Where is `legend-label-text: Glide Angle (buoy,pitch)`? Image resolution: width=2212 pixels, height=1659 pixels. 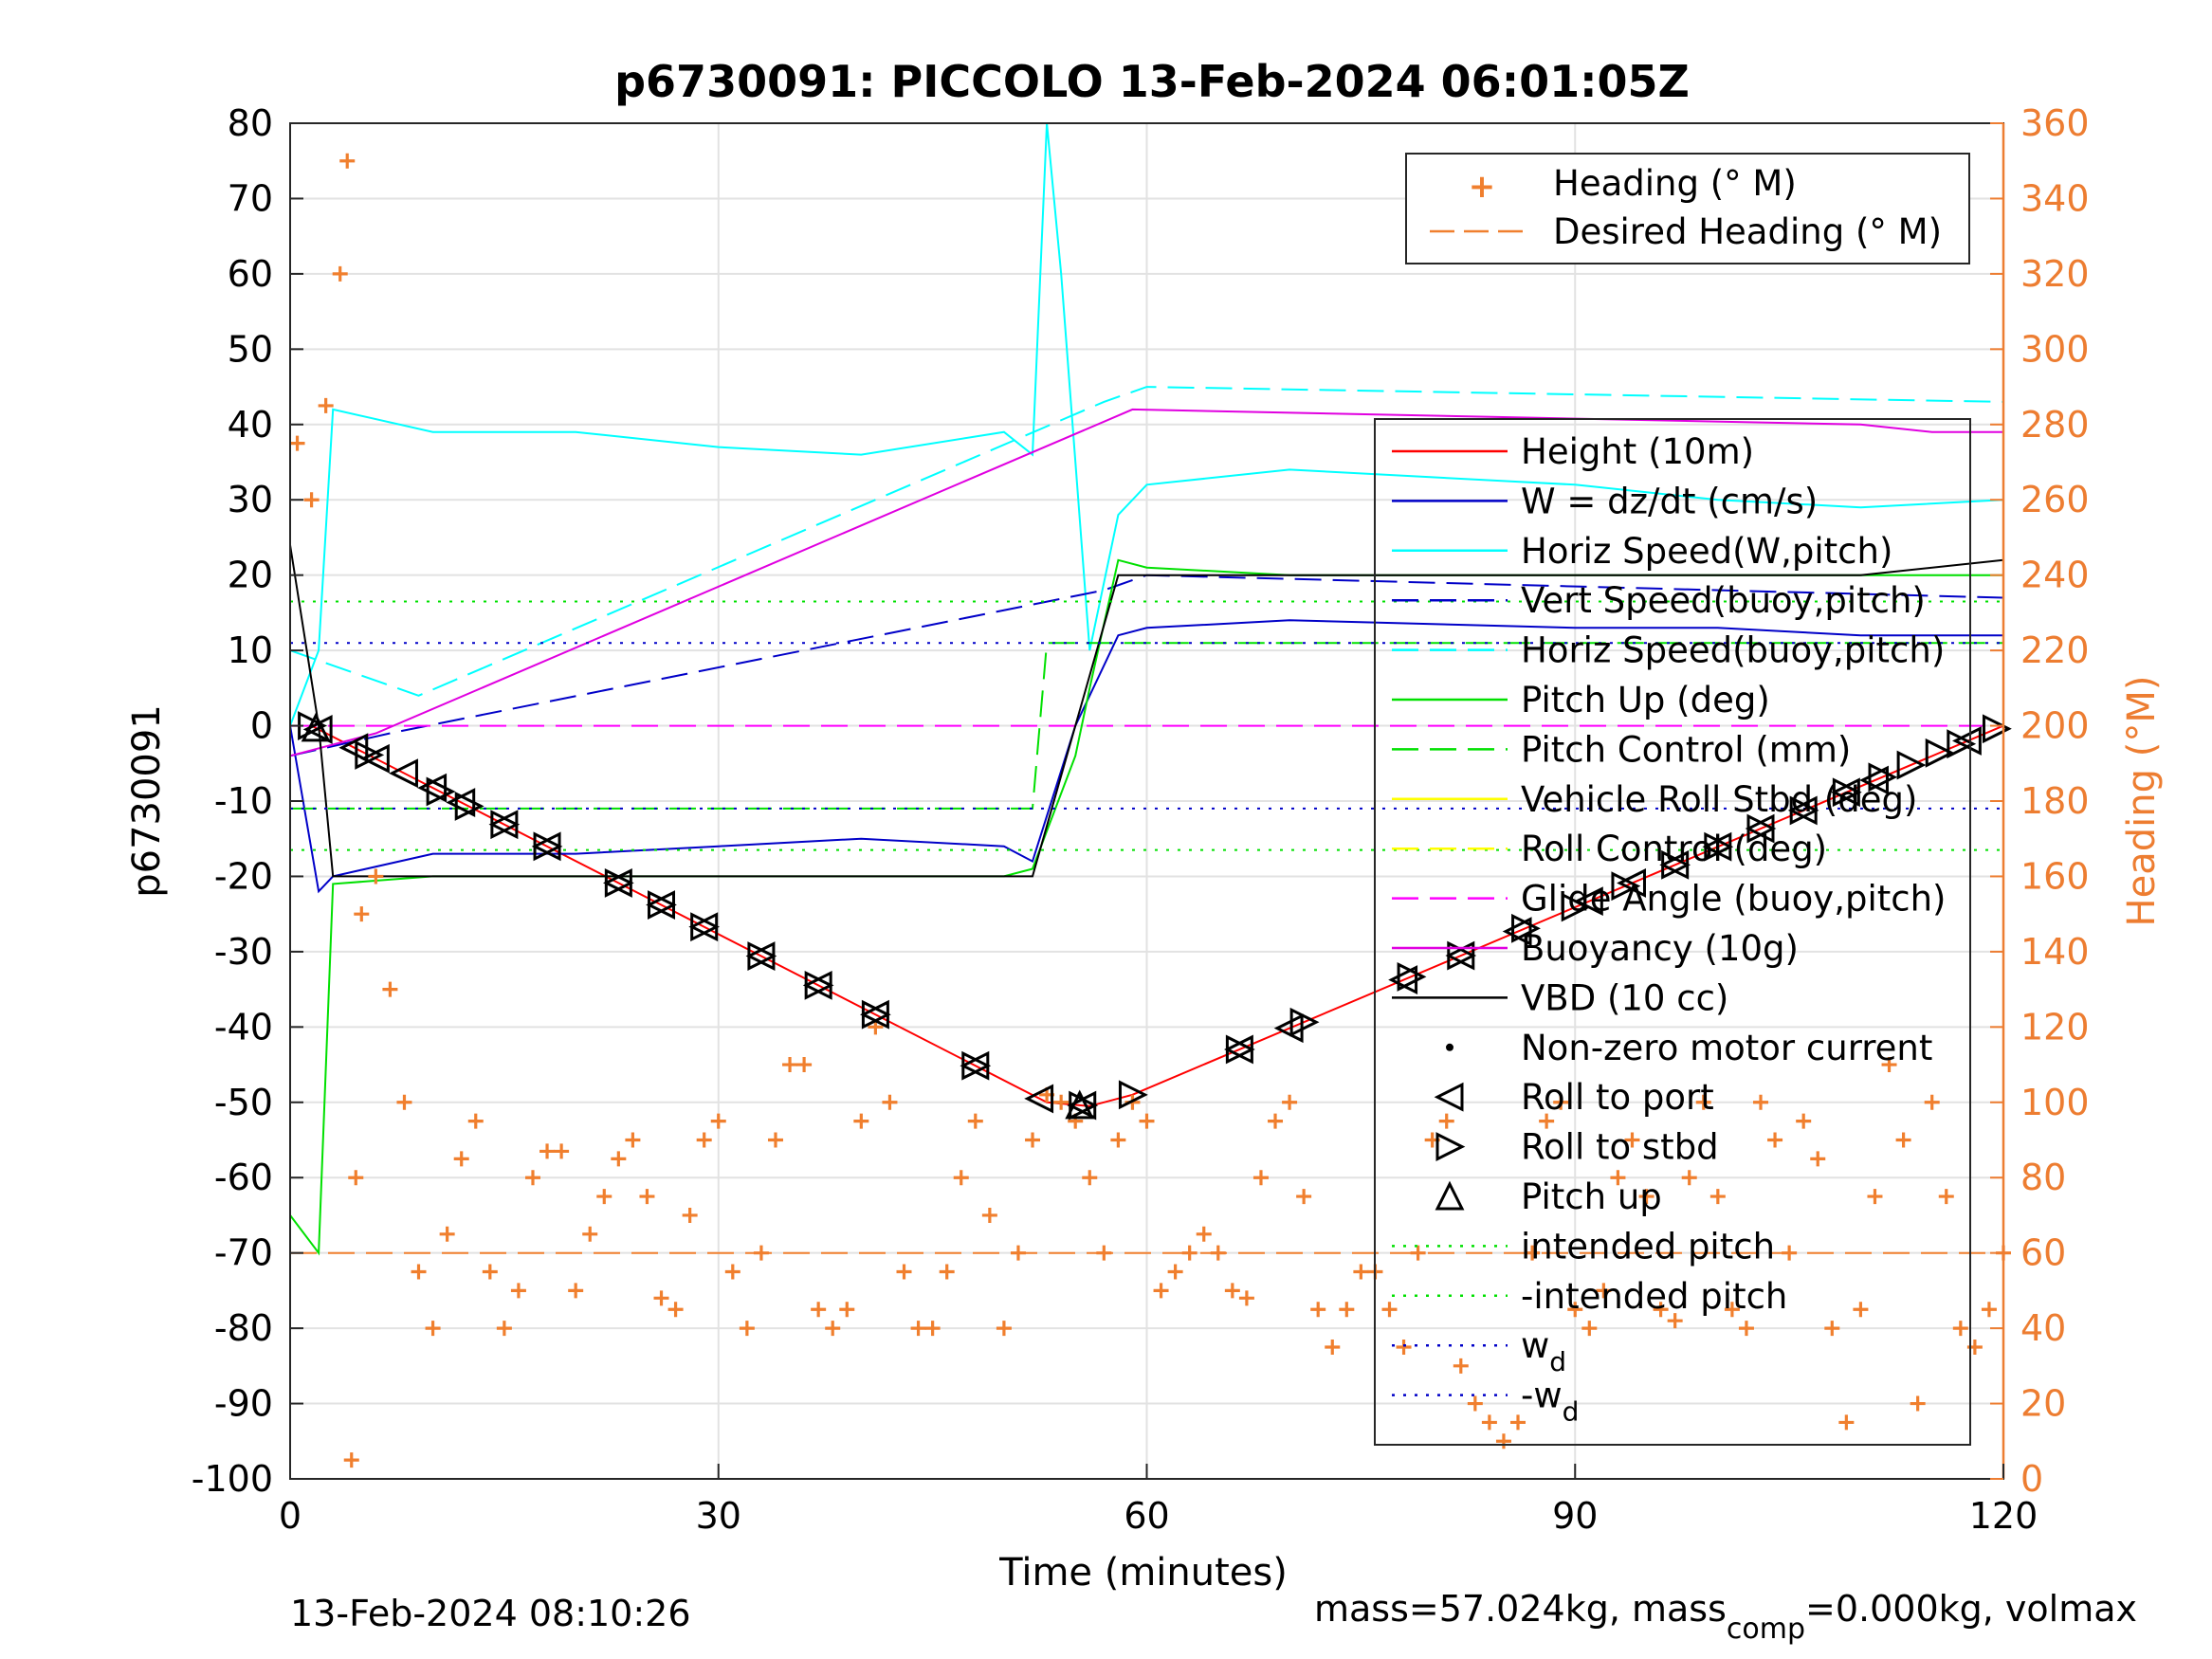 legend-label-text: Glide Angle (buoy,pitch) is located at coordinates (1733, 899).